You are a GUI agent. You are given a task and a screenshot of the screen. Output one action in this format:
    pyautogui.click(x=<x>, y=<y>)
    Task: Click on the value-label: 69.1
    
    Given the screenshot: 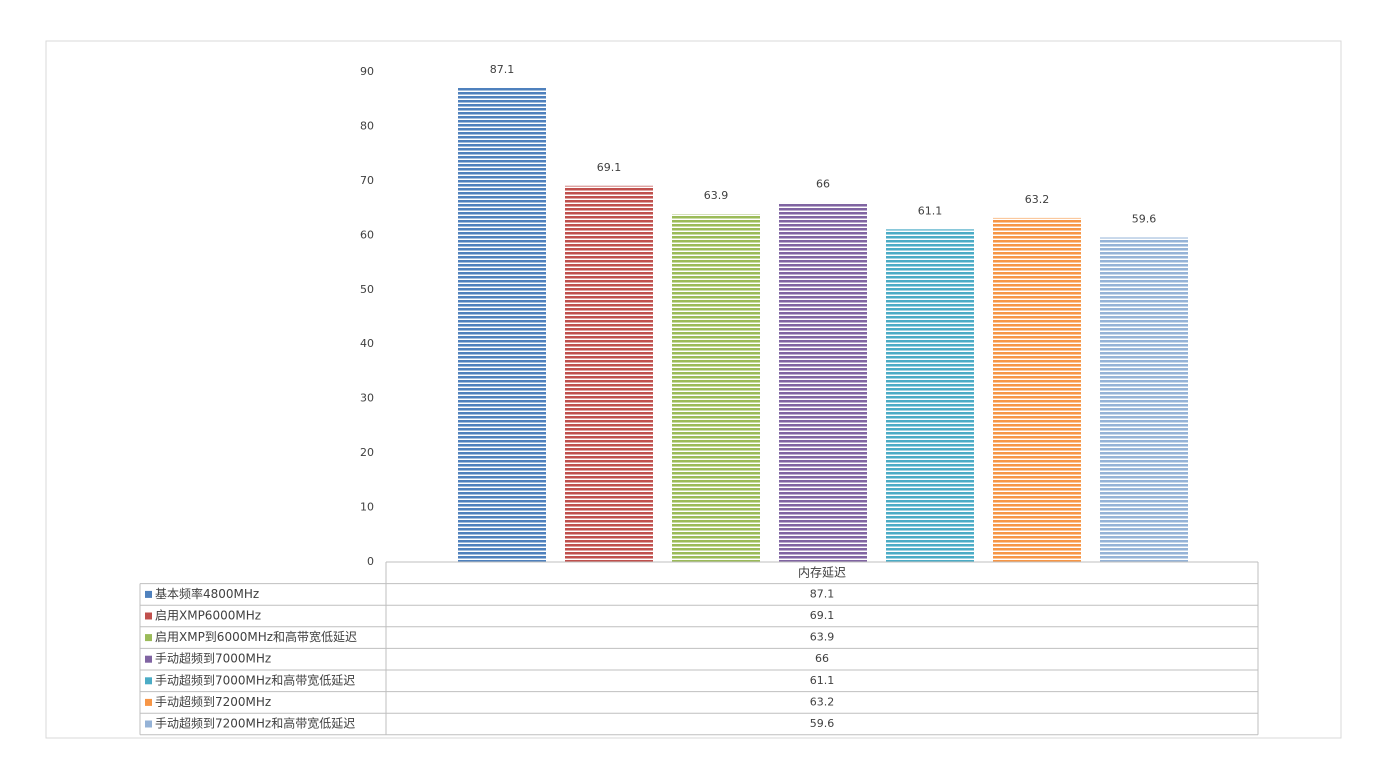 What is the action you would take?
    pyautogui.click(x=609, y=167)
    